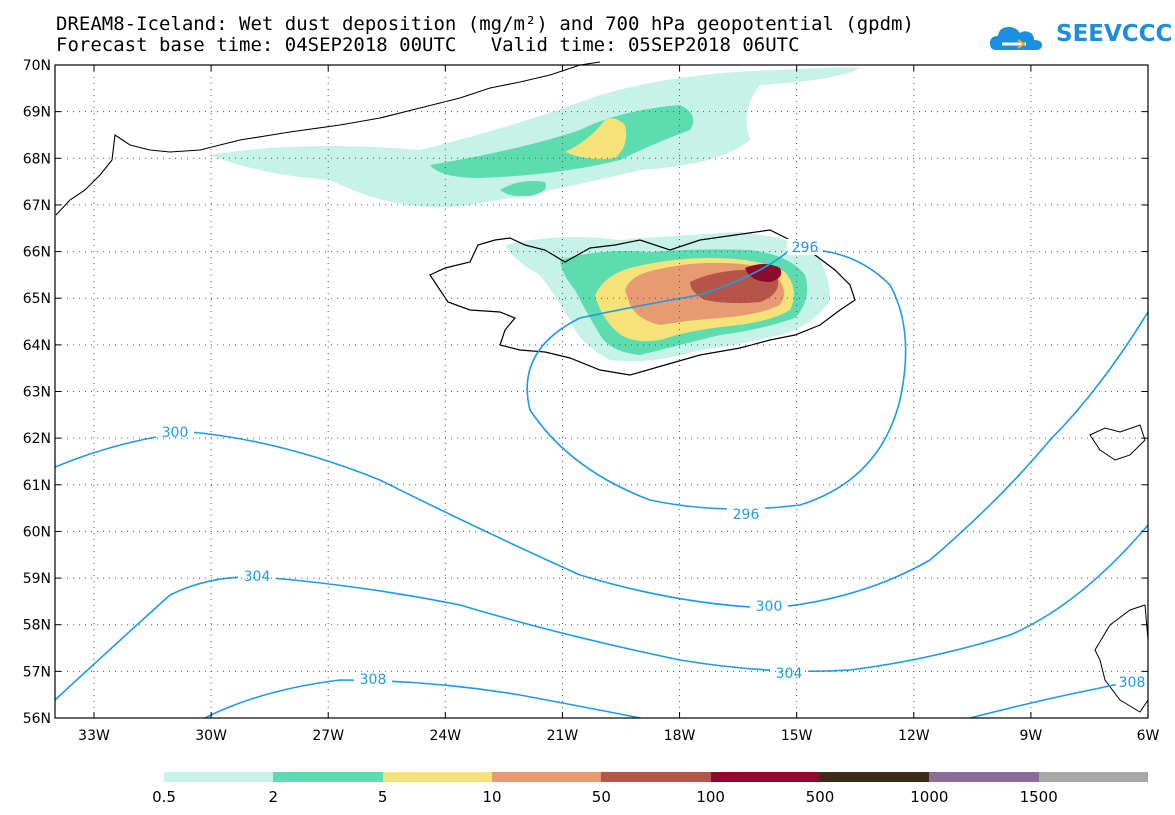  Describe the element at coordinates (797, 736) in the screenshot. I see `lon-label: 15W` at that location.